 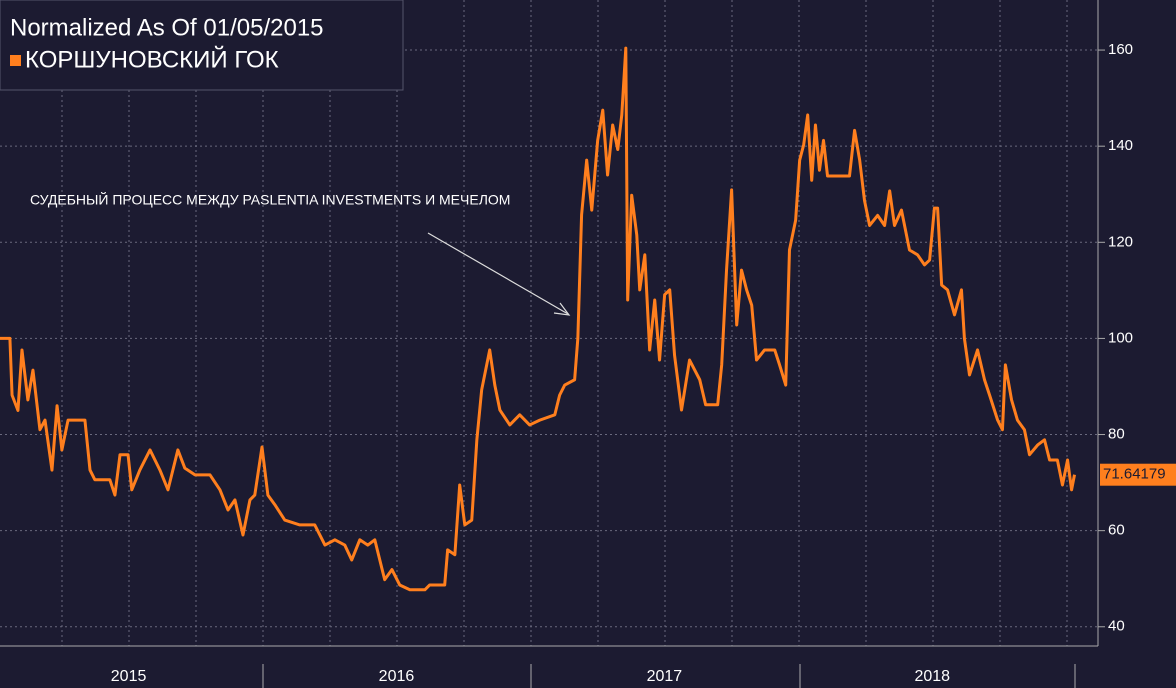 I want to click on last-value-label: 71.64179, so click(x=1134, y=474).